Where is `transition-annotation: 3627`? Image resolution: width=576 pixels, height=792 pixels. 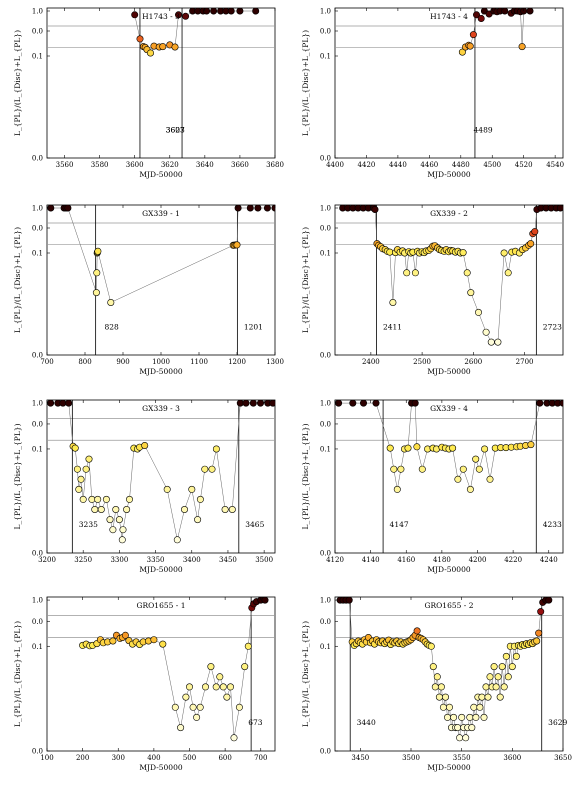
transition-annotation: 3627 is located at coordinates (175, 130).